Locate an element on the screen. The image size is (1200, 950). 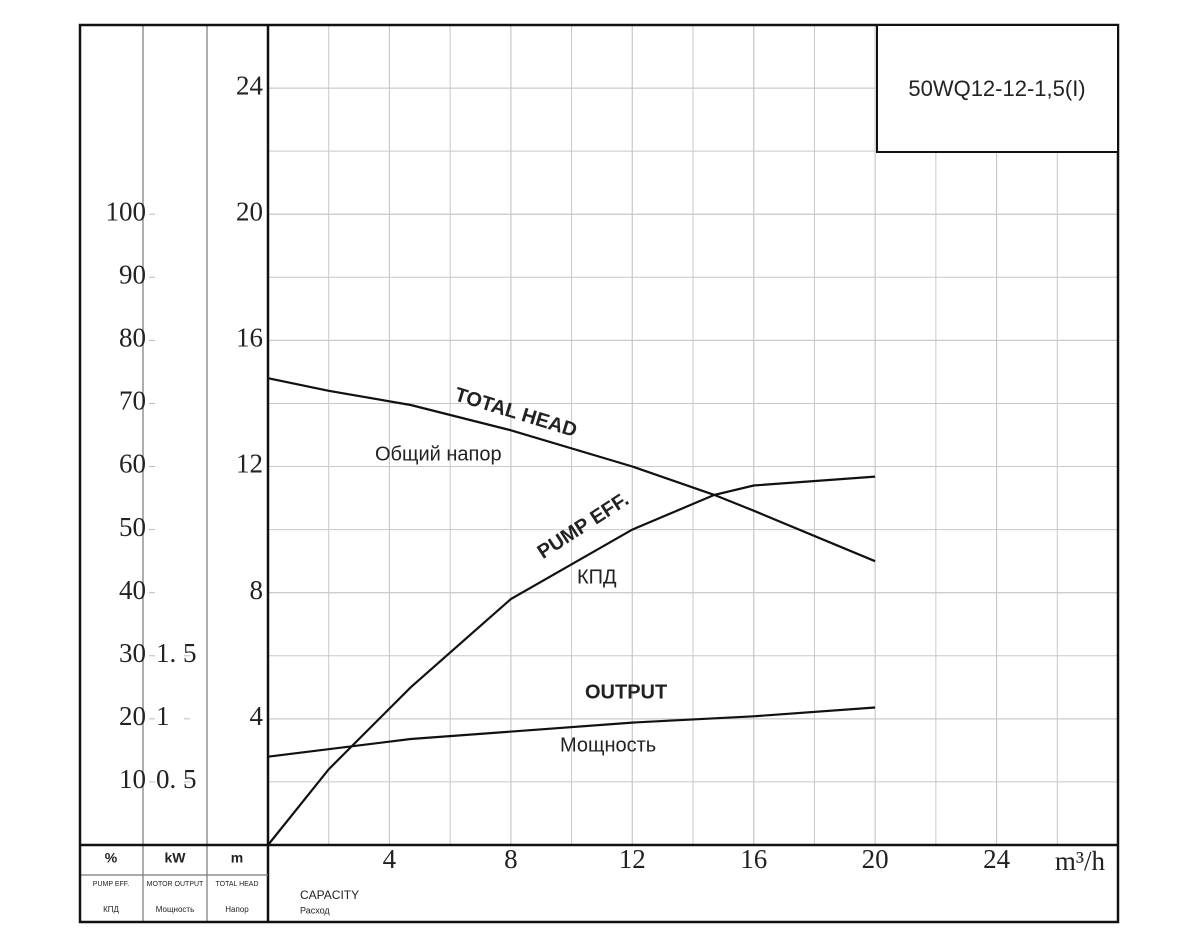
axis-note: КПД is located at coordinates (111, 909).